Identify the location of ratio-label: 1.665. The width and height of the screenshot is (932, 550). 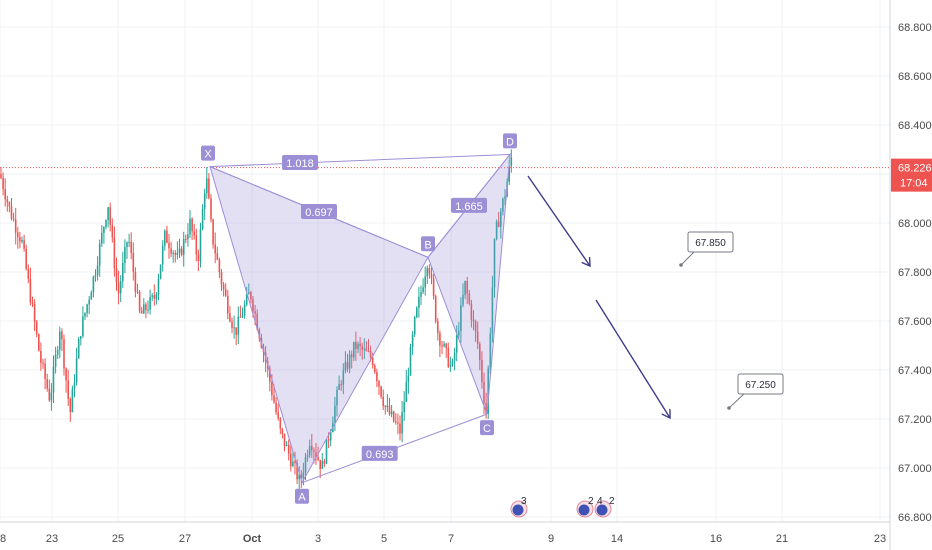
(469, 207).